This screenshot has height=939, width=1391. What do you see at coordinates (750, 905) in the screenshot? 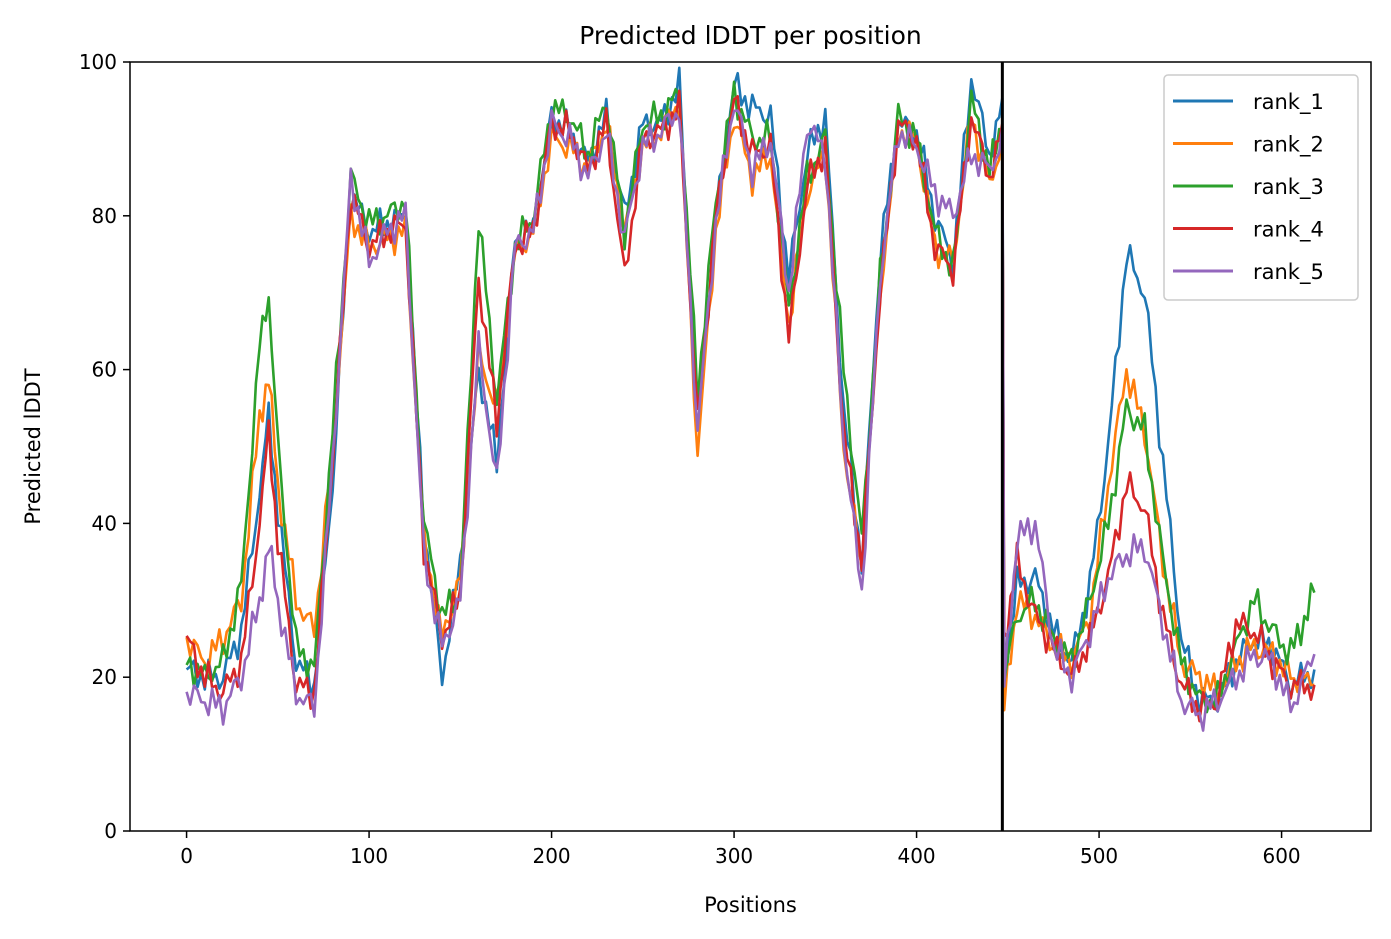
I see `x-axis-label: Positions` at bounding box center [750, 905].